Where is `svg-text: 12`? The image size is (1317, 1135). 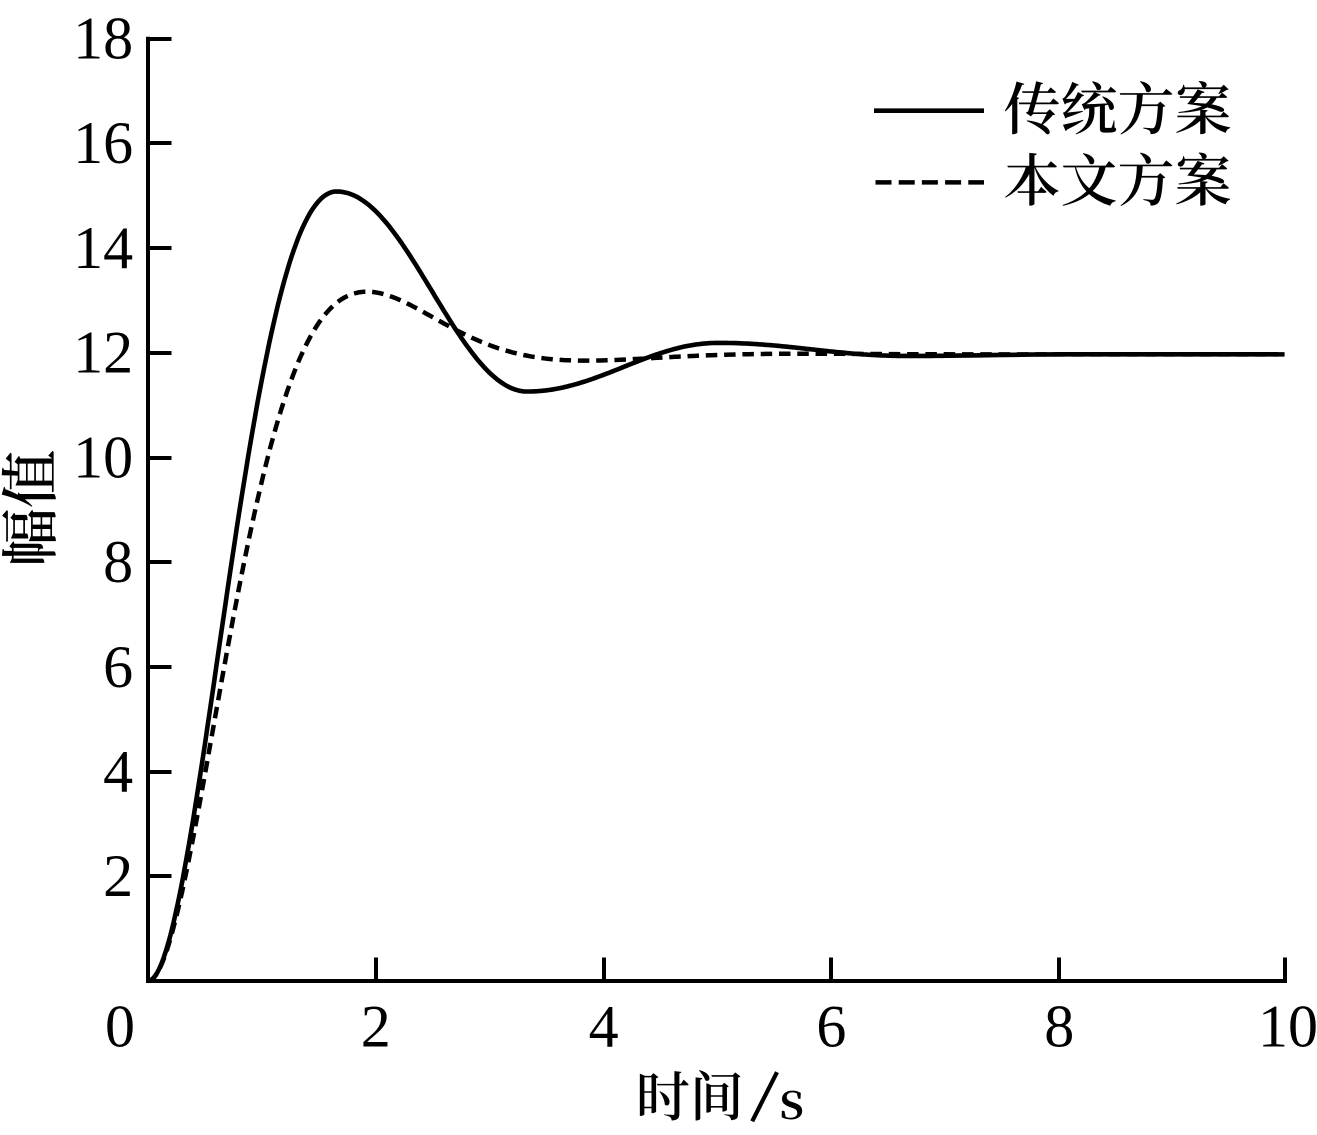
svg-text: 12 is located at coordinates (103, 353).